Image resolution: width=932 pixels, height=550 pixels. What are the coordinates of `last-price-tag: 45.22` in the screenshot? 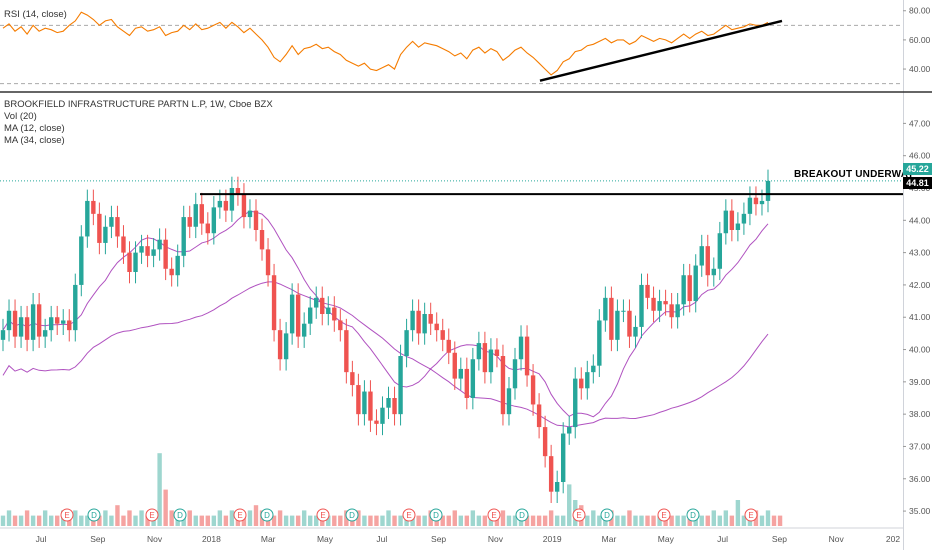 It's located at (917, 169).